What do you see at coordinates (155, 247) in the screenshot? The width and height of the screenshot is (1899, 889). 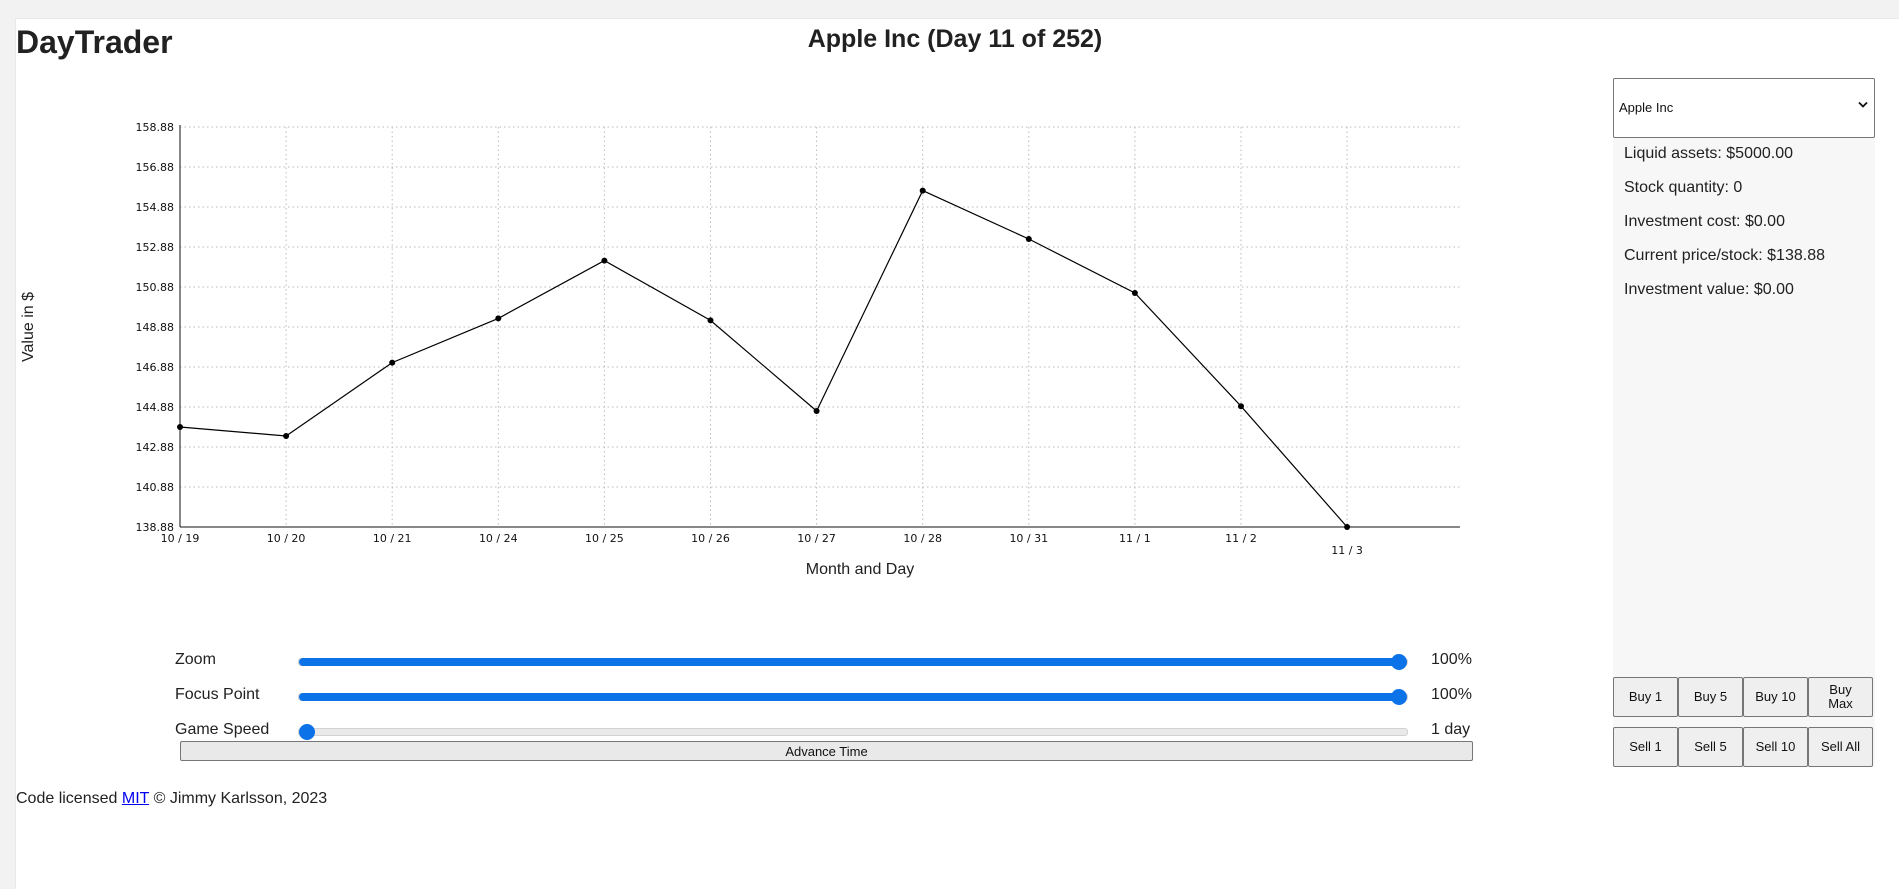 I see `y-tick-label: 152.88` at bounding box center [155, 247].